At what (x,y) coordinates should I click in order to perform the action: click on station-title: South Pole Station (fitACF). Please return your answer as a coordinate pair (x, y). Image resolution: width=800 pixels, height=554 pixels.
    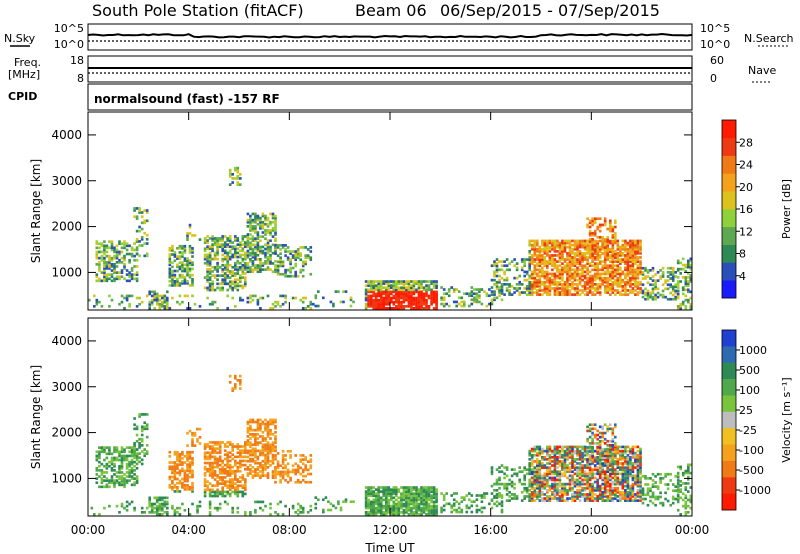
    Looking at the image, I should click on (198, 10).